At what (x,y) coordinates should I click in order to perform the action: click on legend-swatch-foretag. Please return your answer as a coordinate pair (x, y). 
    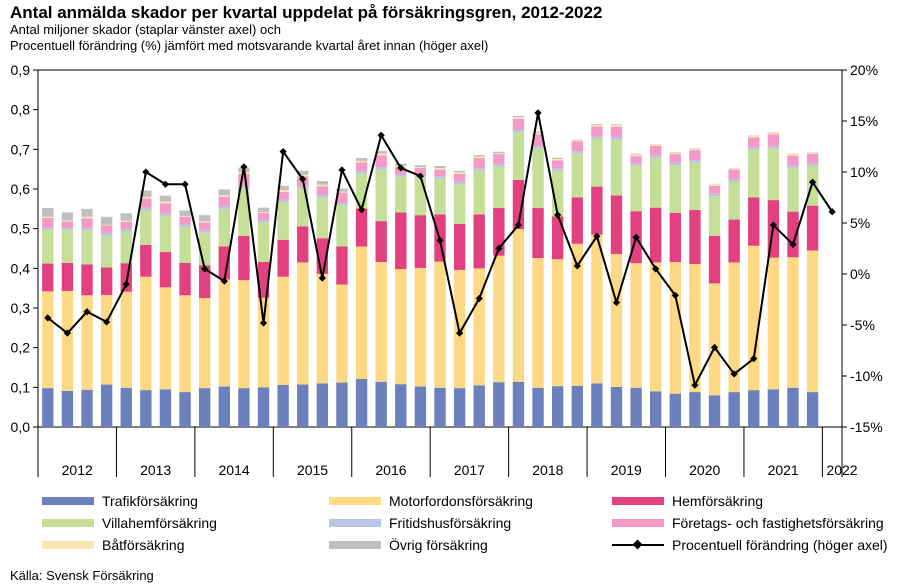
    Looking at the image, I should click on (638, 523).